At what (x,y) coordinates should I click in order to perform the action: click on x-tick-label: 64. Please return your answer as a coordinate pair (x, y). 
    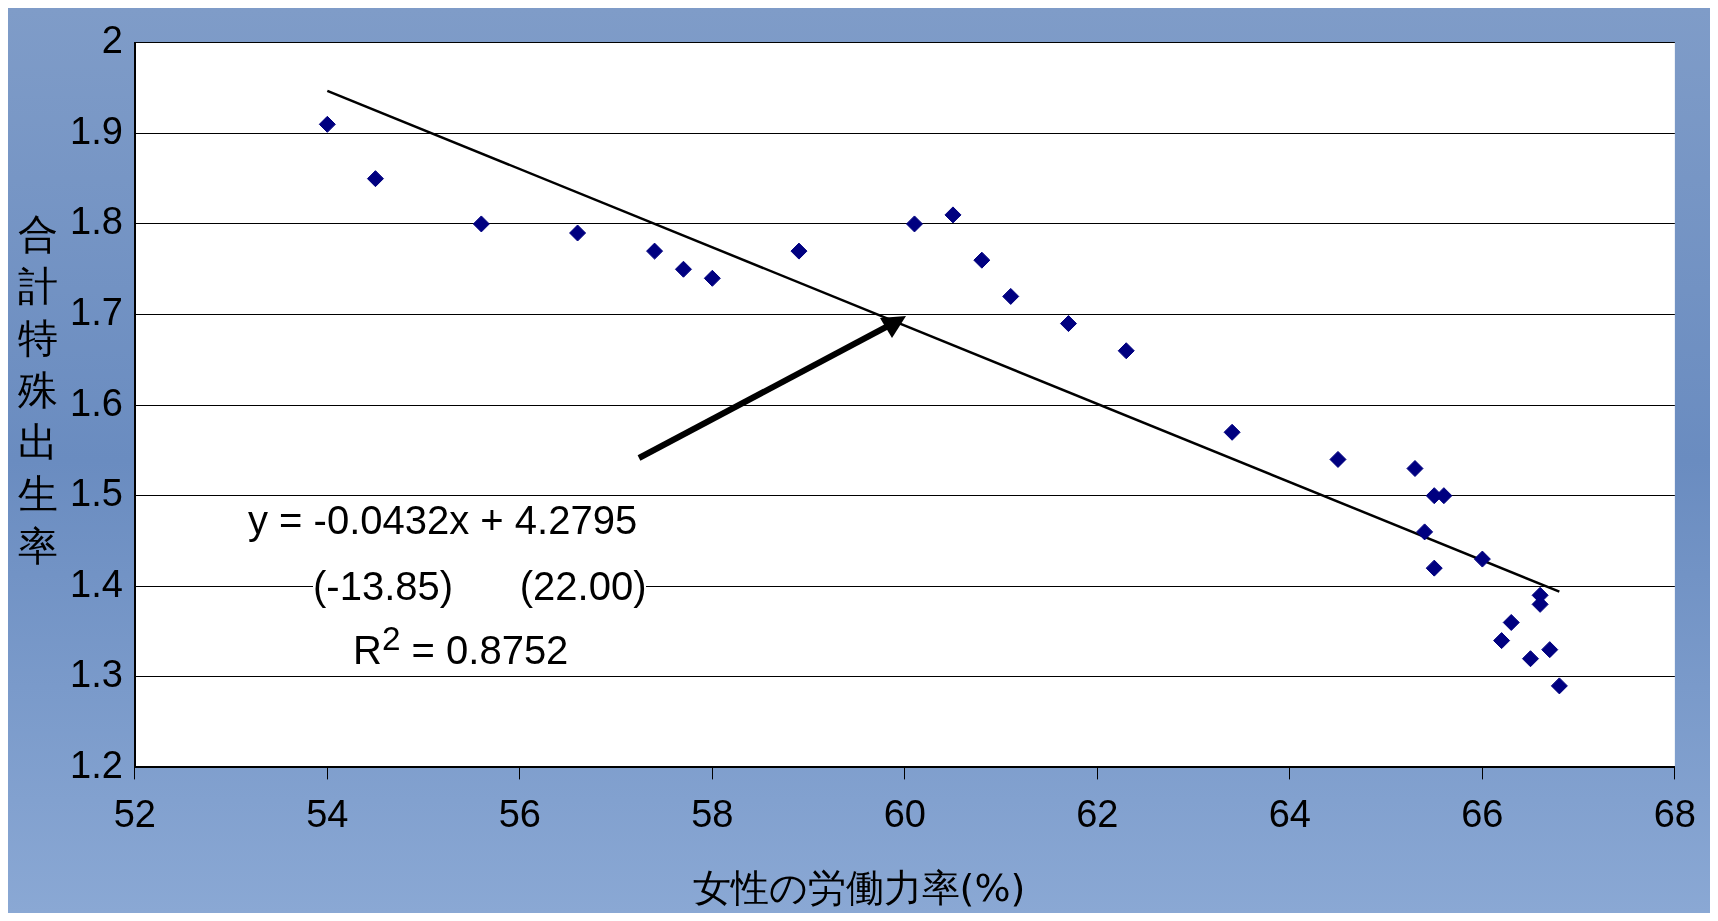
    Looking at the image, I should click on (1289, 813).